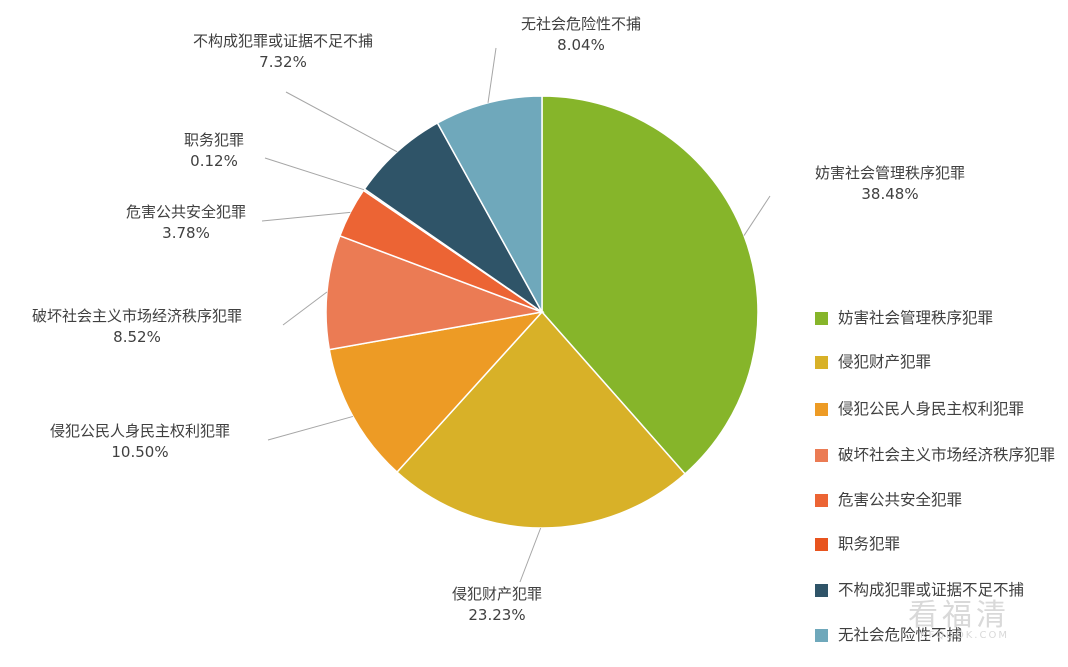 The height and width of the screenshot is (667, 1068). What do you see at coordinates (137, 316) in the screenshot?
I see `slice-category-label: 破坏社会主义市场经济秩序犯罪` at bounding box center [137, 316].